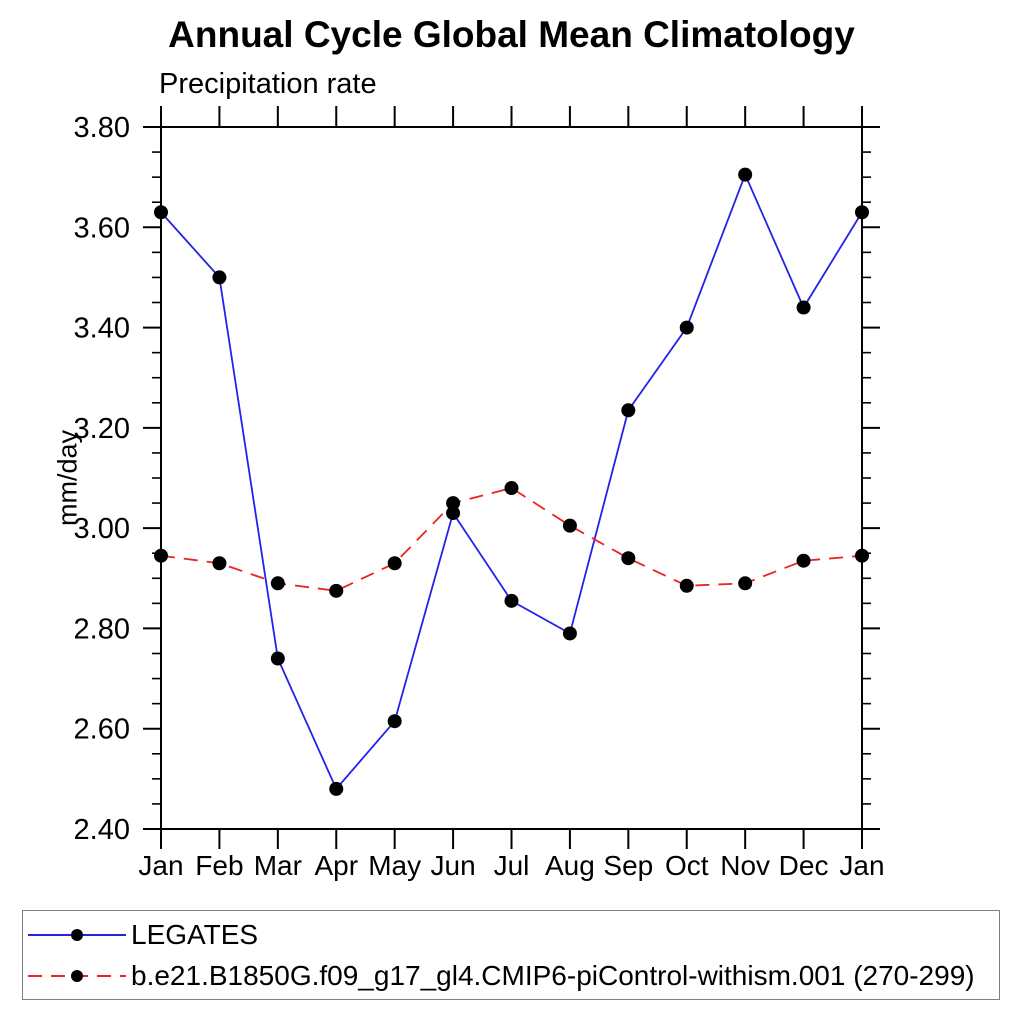 Image resolution: width=1024 pixels, height=1024 pixels. I want to click on y-tick-label: 3.20, so click(102, 429).